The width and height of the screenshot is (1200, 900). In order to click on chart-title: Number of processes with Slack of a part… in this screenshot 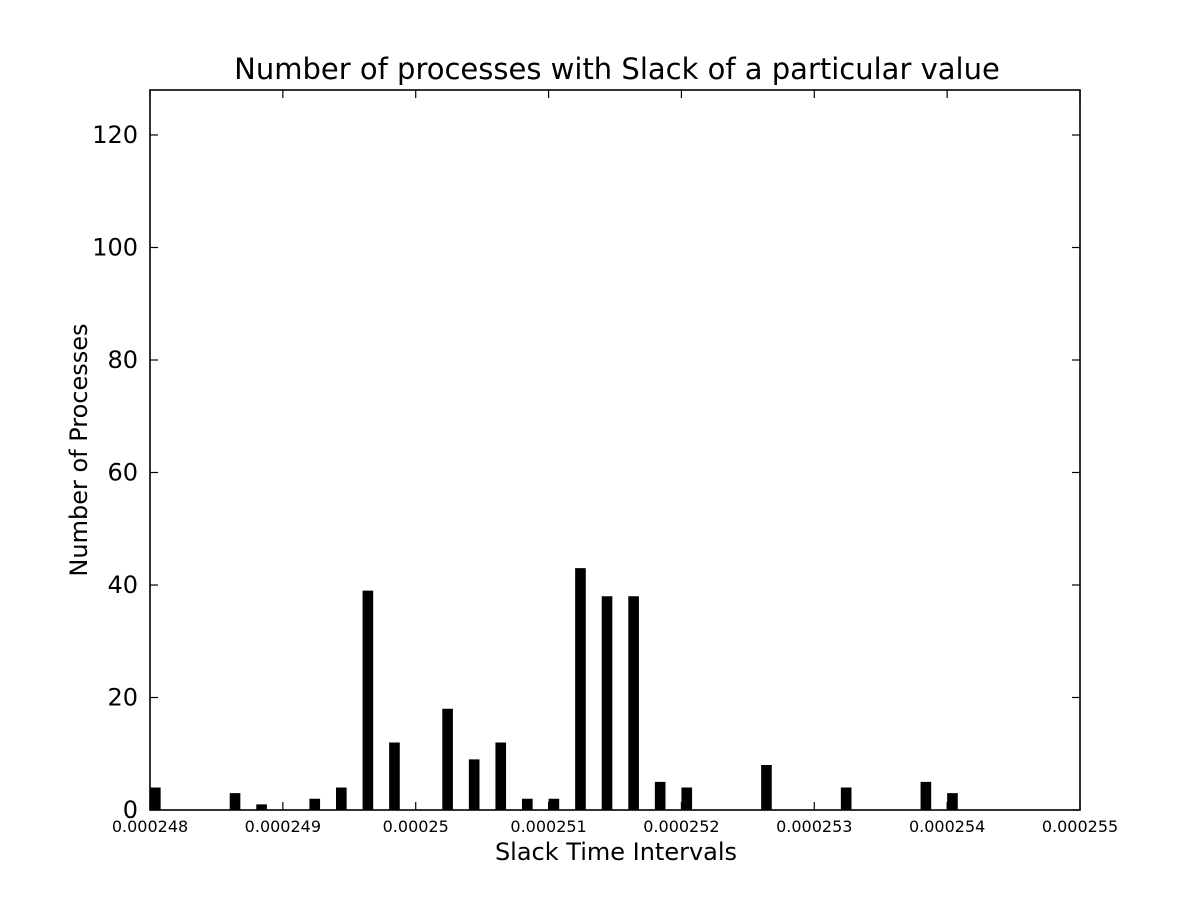, I will do `click(617, 69)`.